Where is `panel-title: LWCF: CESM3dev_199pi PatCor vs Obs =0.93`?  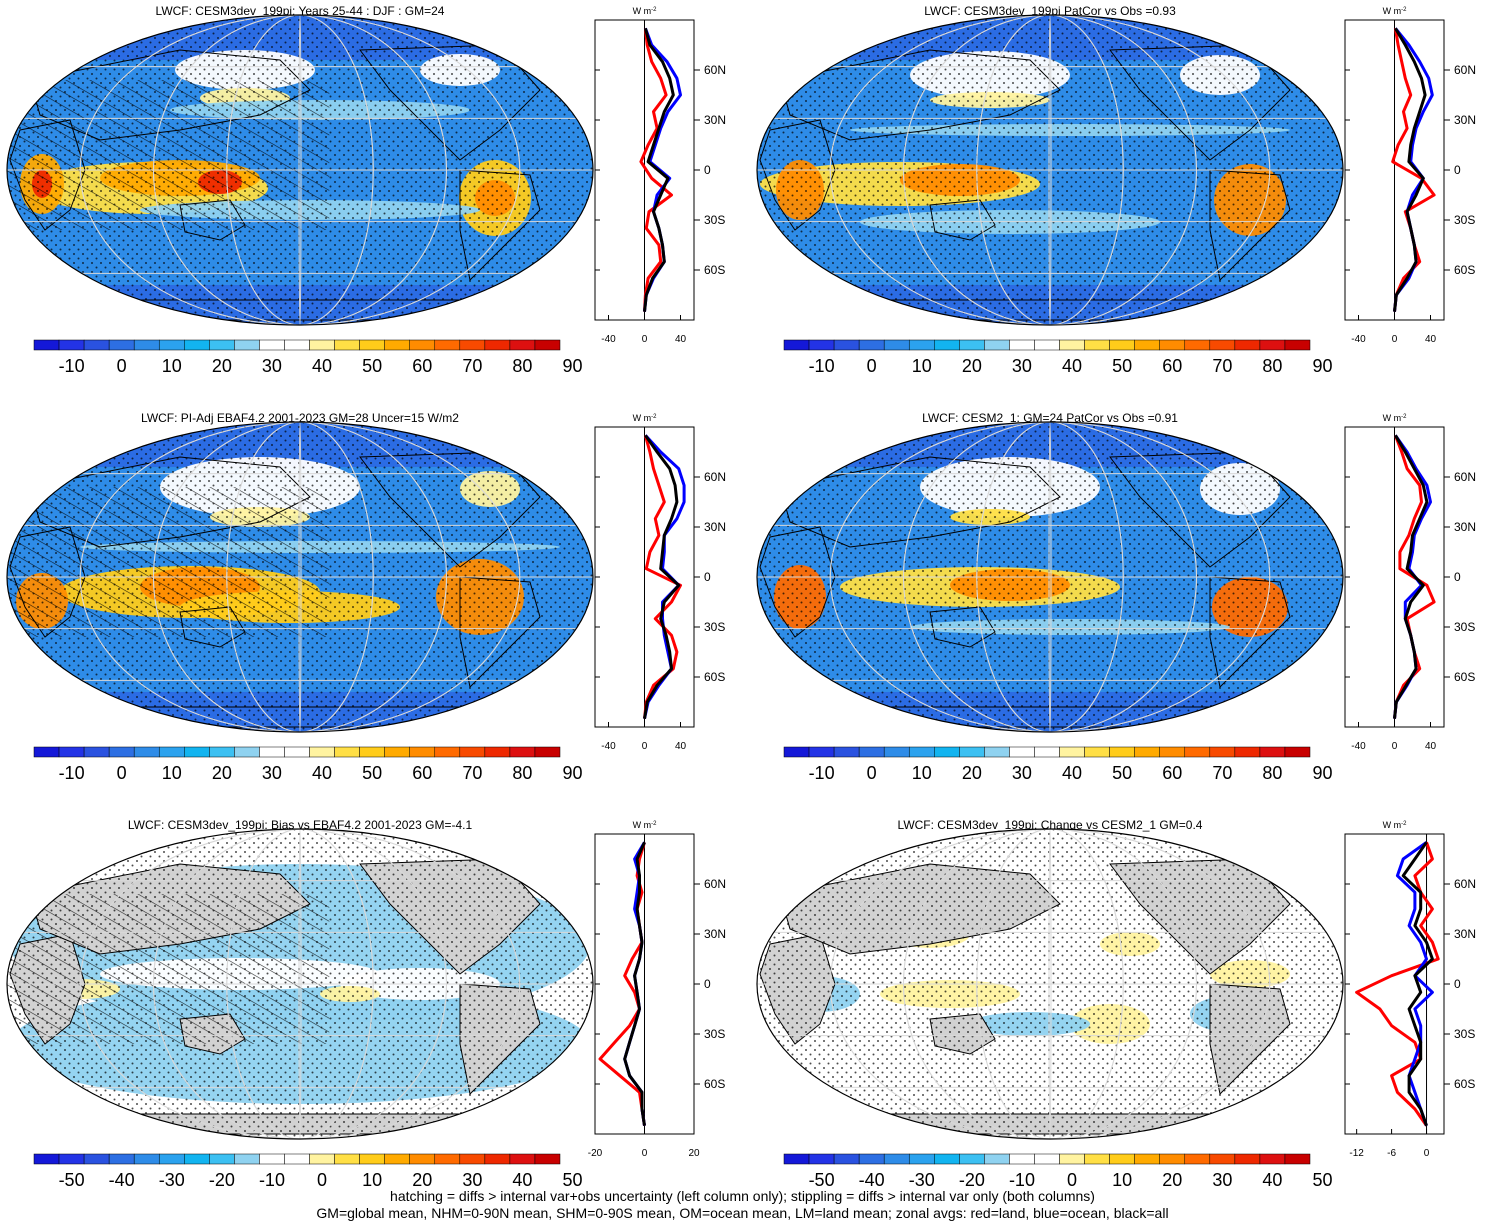 panel-title: LWCF: CESM3dev_199pi PatCor vs Obs =0.93 is located at coordinates (1050, 11).